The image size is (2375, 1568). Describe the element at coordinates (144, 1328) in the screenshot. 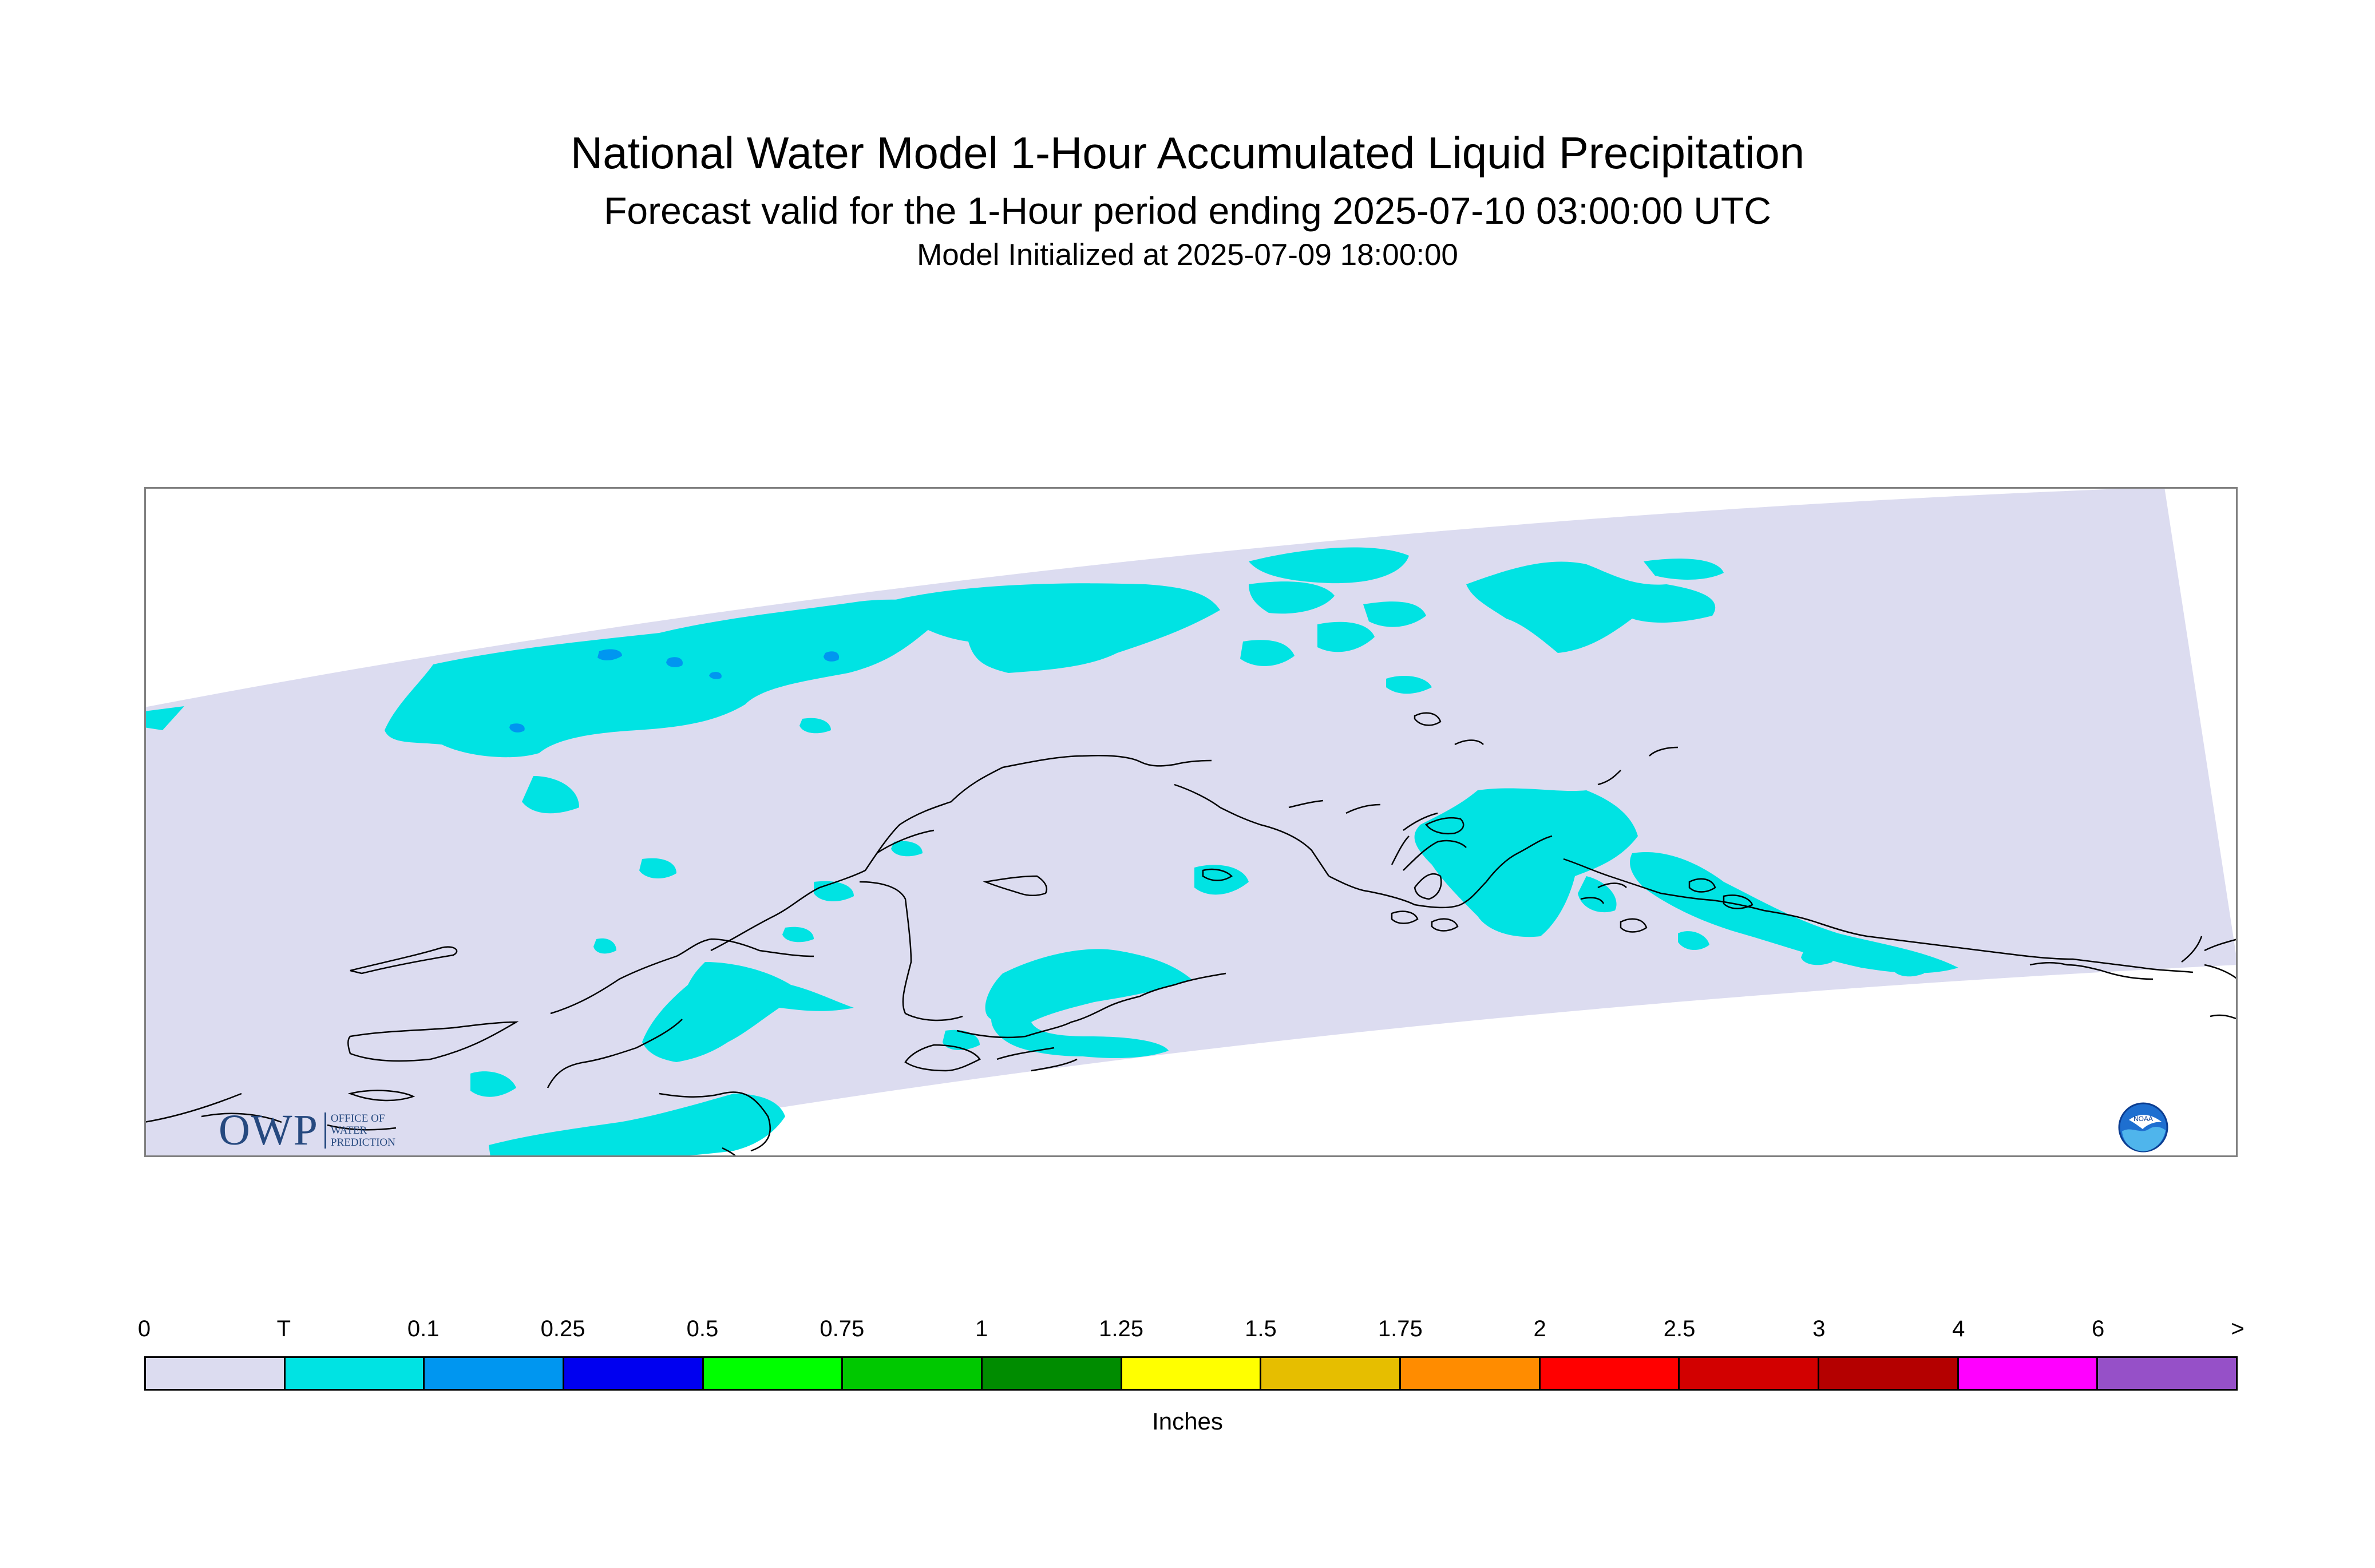

I see `legend-tick-label: 0` at that location.